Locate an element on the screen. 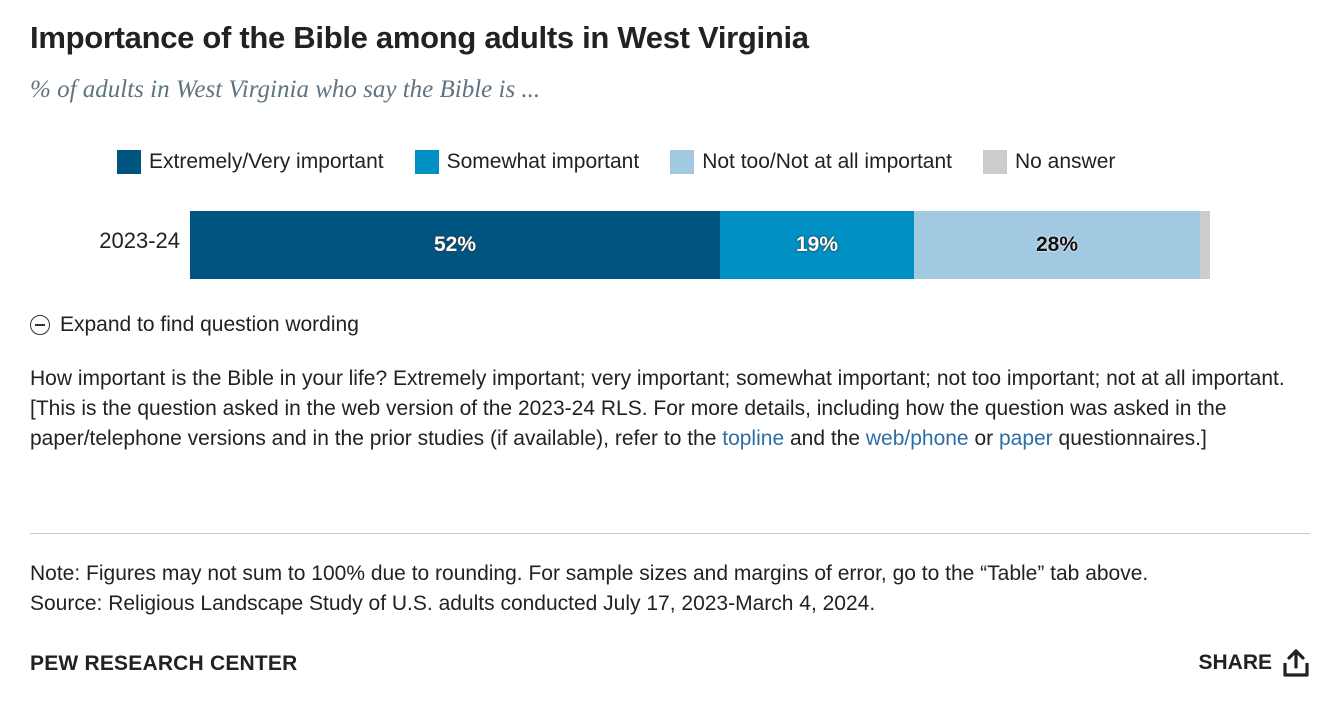 This screenshot has width=1334, height=714. data-label: 52% is located at coordinates (455, 244).